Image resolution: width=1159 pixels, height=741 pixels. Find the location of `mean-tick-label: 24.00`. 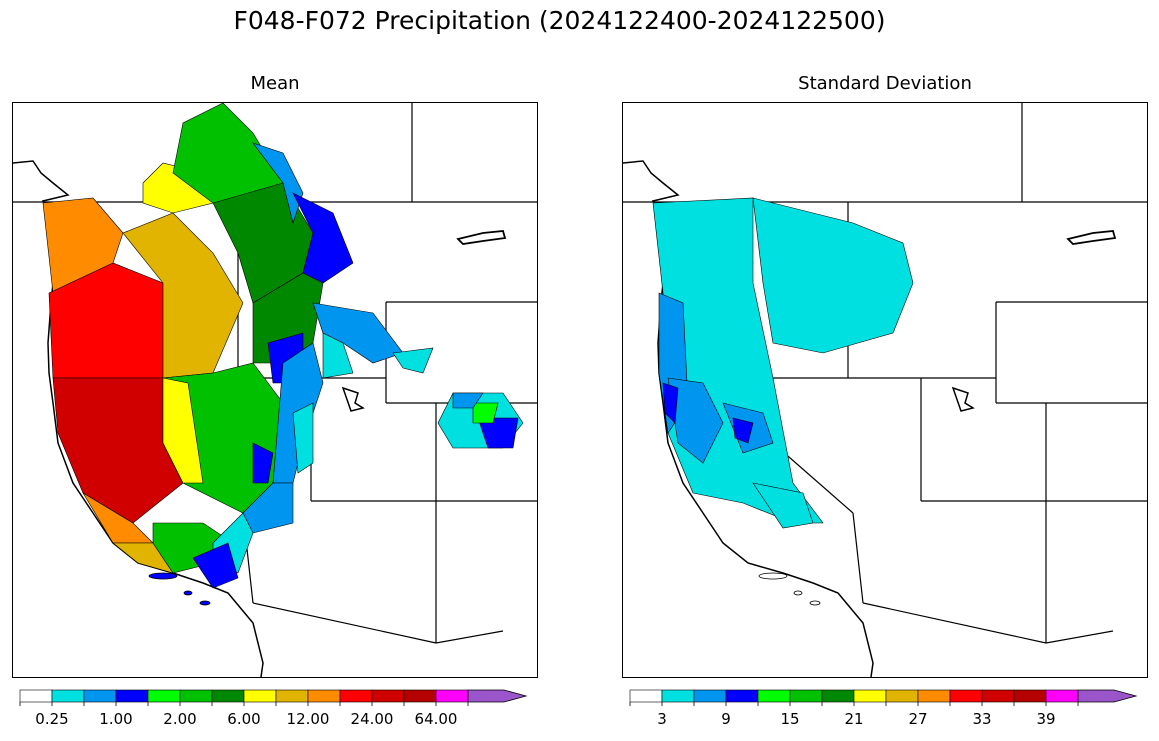

mean-tick-label: 24.00 is located at coordinates (372, 719).